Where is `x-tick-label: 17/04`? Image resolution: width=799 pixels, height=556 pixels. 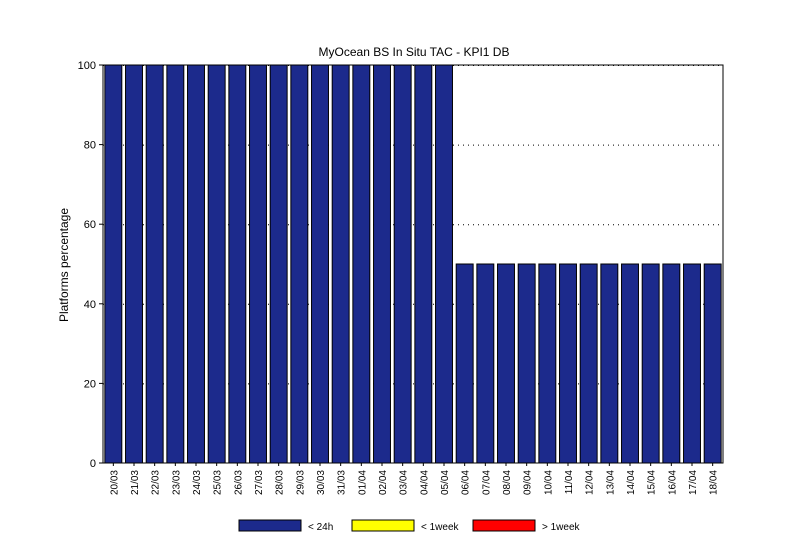
x-tick-label: 17/04 is located at coordinates (693, 482).